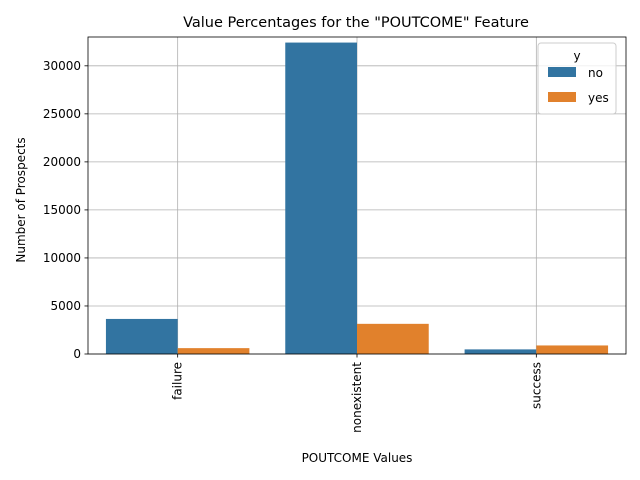 The height and width of the screenshot is (480, 640). What do you see at coordinates (595, 73) in the screenshot?
I see `legend-label-no: no` at bounding box center [595, 73].